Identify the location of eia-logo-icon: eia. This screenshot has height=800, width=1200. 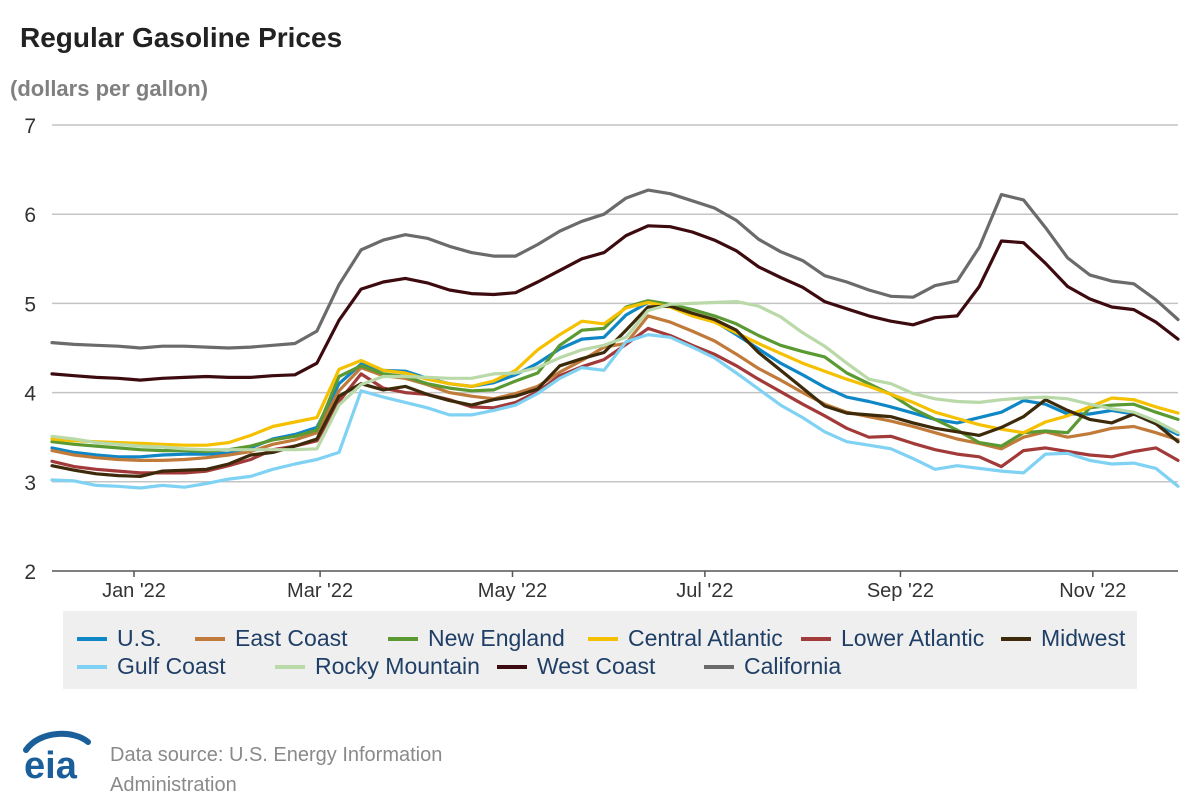
(57, 758).